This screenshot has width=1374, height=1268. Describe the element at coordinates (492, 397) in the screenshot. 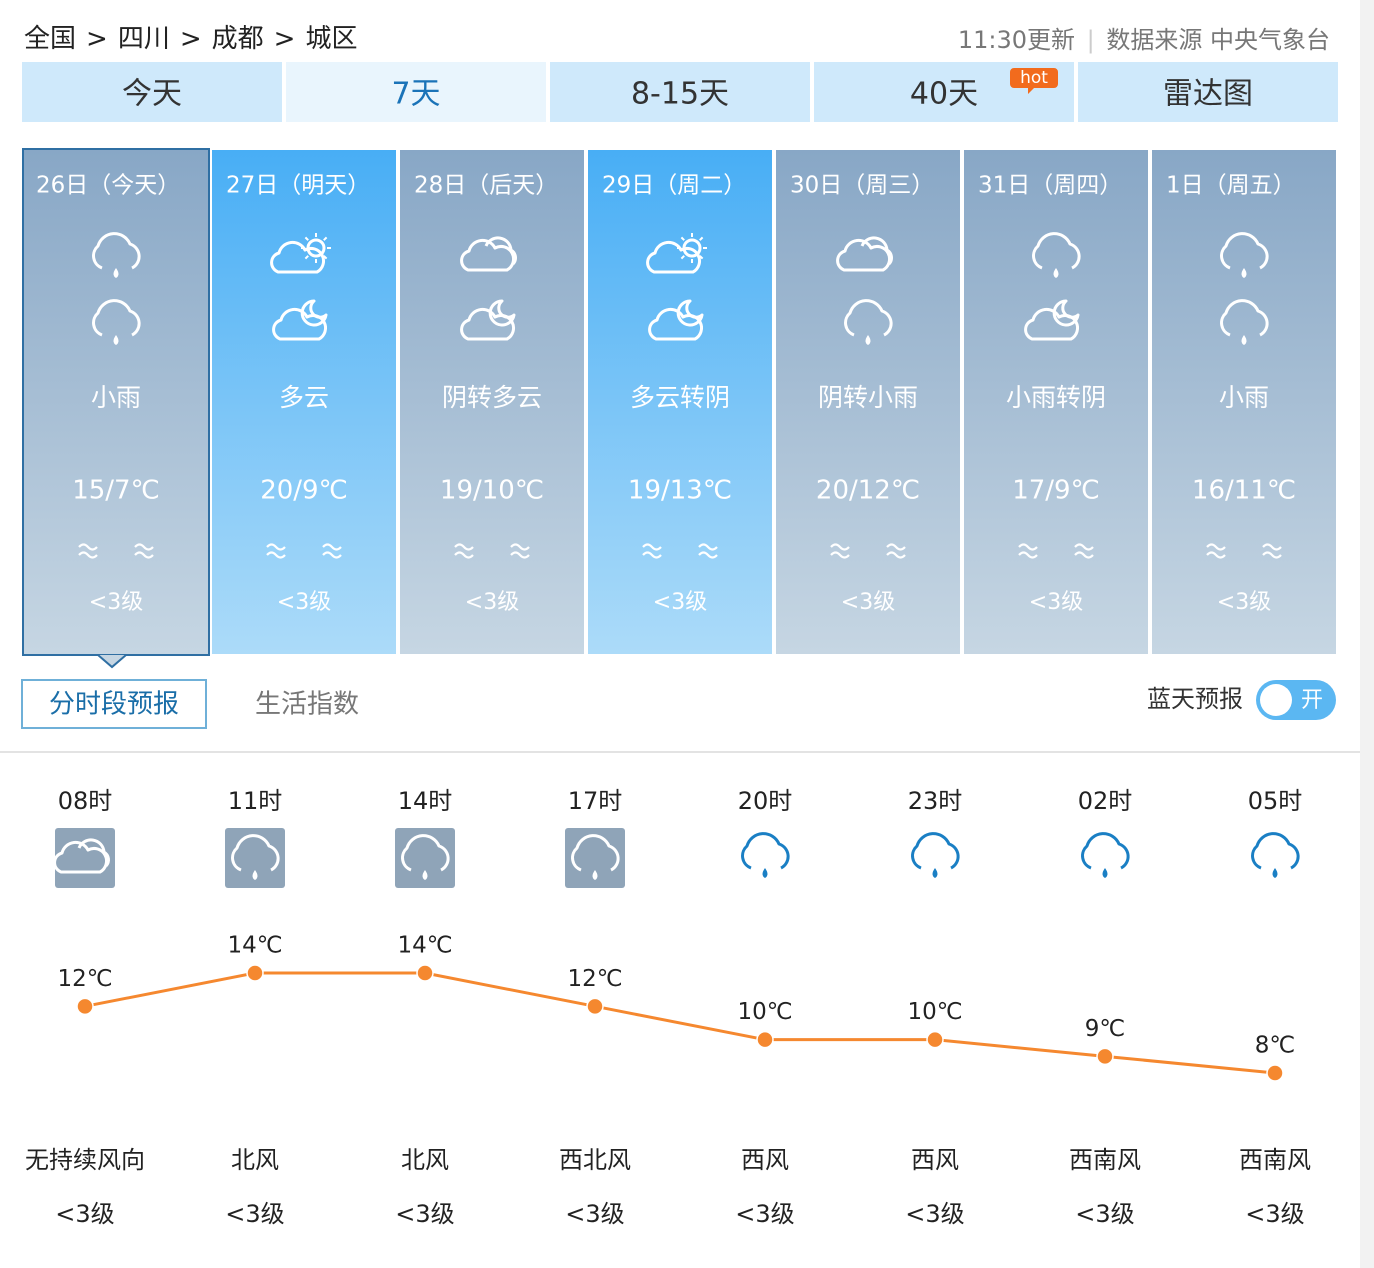

I see `day-weather: 阴转多云` at that location.